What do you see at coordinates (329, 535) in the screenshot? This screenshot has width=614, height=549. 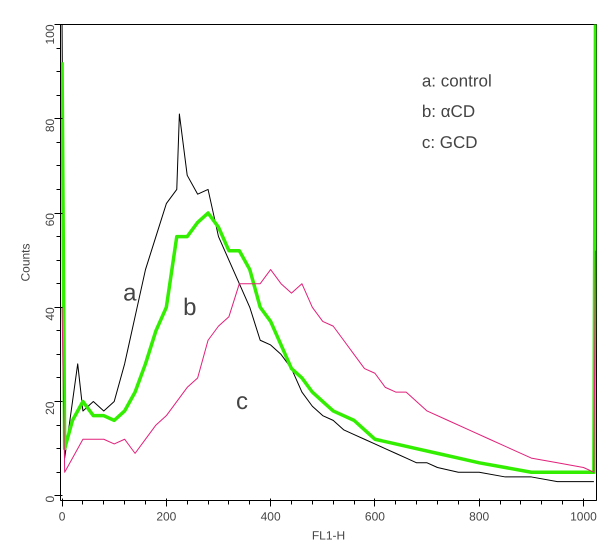 I see `x-axis-title: FL1-H` at bounding box center [329, 535].